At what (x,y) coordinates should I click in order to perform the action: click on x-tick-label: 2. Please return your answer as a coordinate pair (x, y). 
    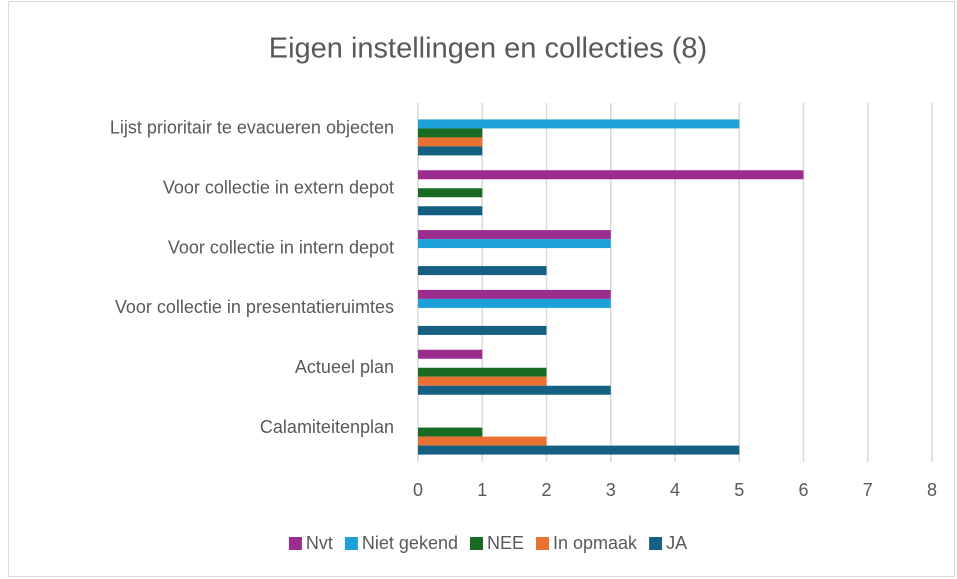
    Looking at the image, I should click on (546, 490).